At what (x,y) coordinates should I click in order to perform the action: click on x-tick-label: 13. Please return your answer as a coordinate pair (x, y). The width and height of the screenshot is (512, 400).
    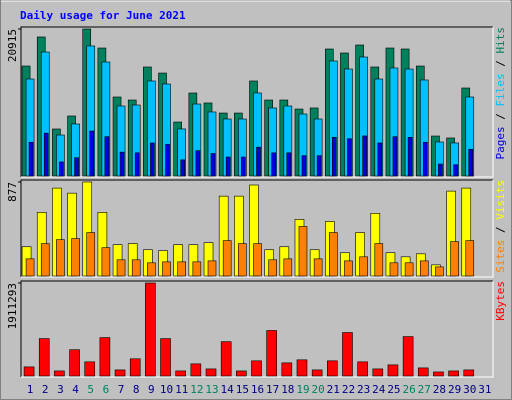
    Looking at the image, I should click on (211, 389).